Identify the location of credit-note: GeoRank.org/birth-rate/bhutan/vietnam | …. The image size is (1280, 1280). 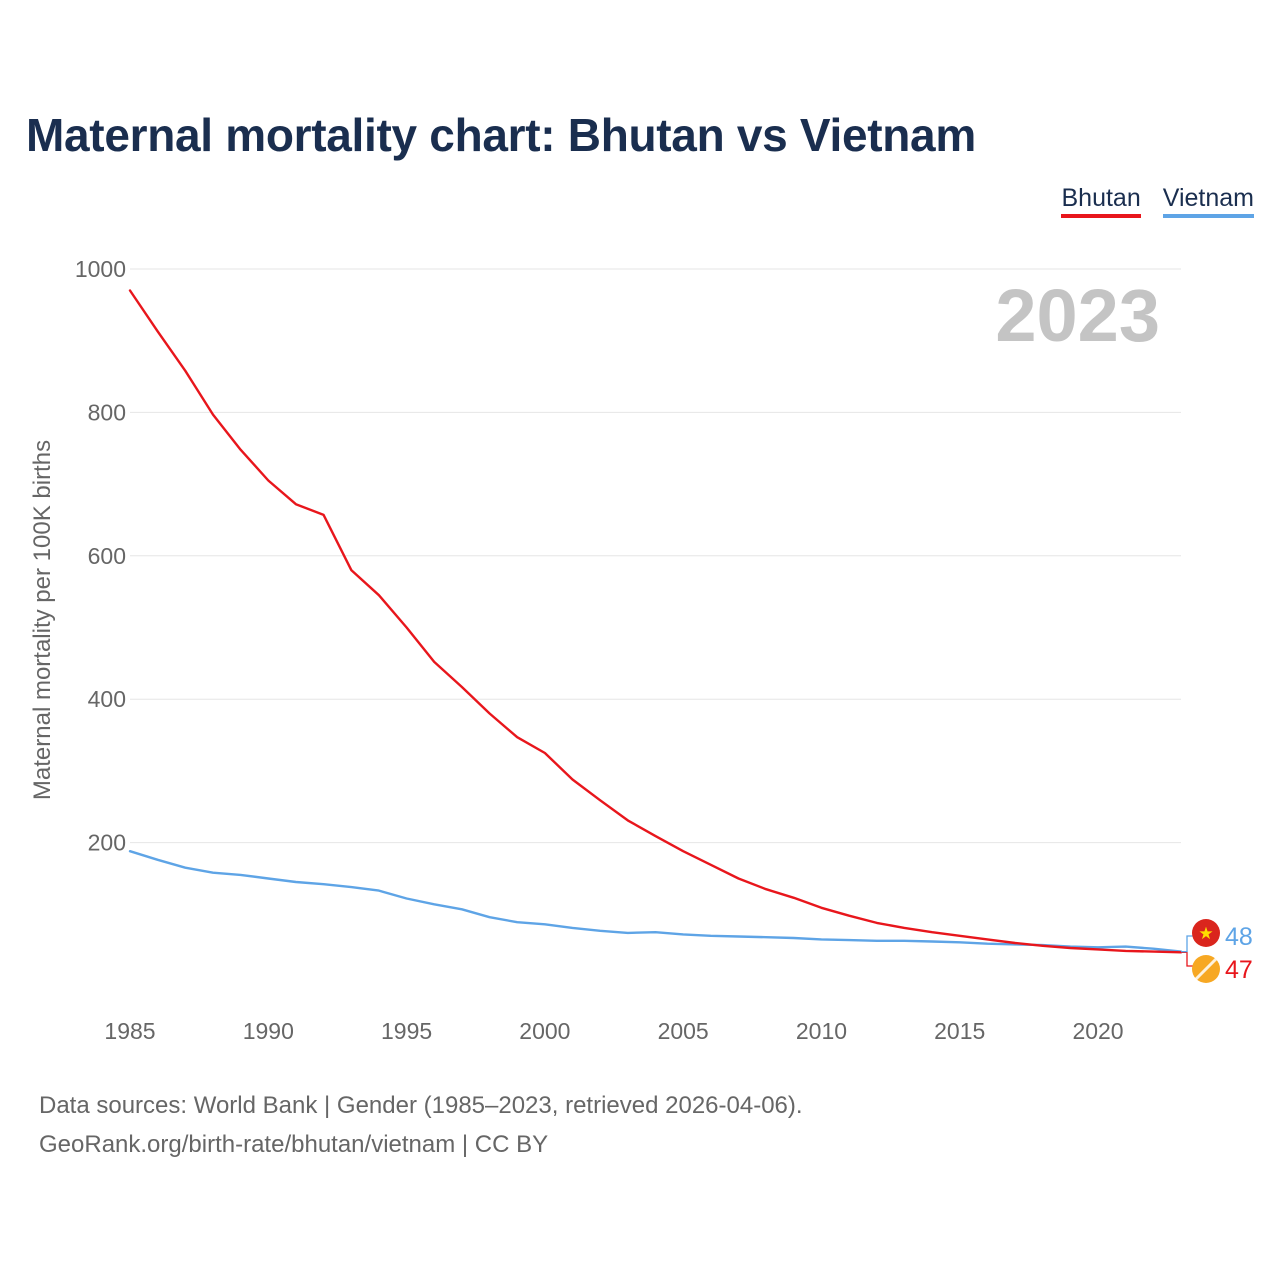
(294, 1144).